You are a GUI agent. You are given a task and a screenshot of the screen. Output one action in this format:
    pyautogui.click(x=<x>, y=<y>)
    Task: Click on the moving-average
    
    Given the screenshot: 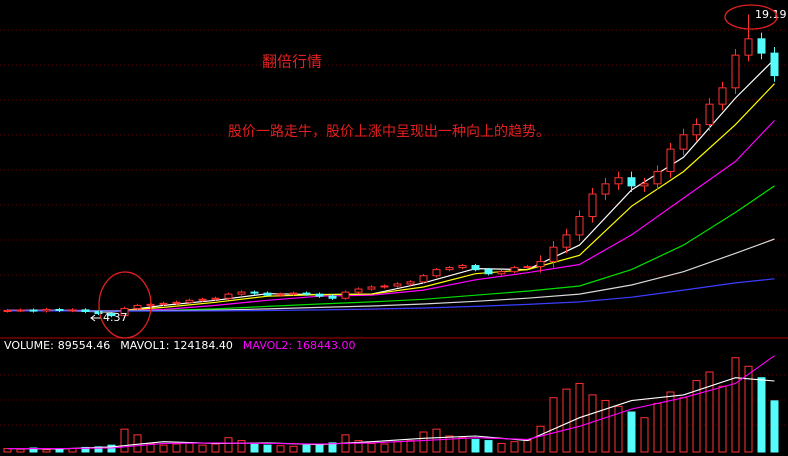 What is the action you would take?
    pyautogui.click(x=391, y=295)
    